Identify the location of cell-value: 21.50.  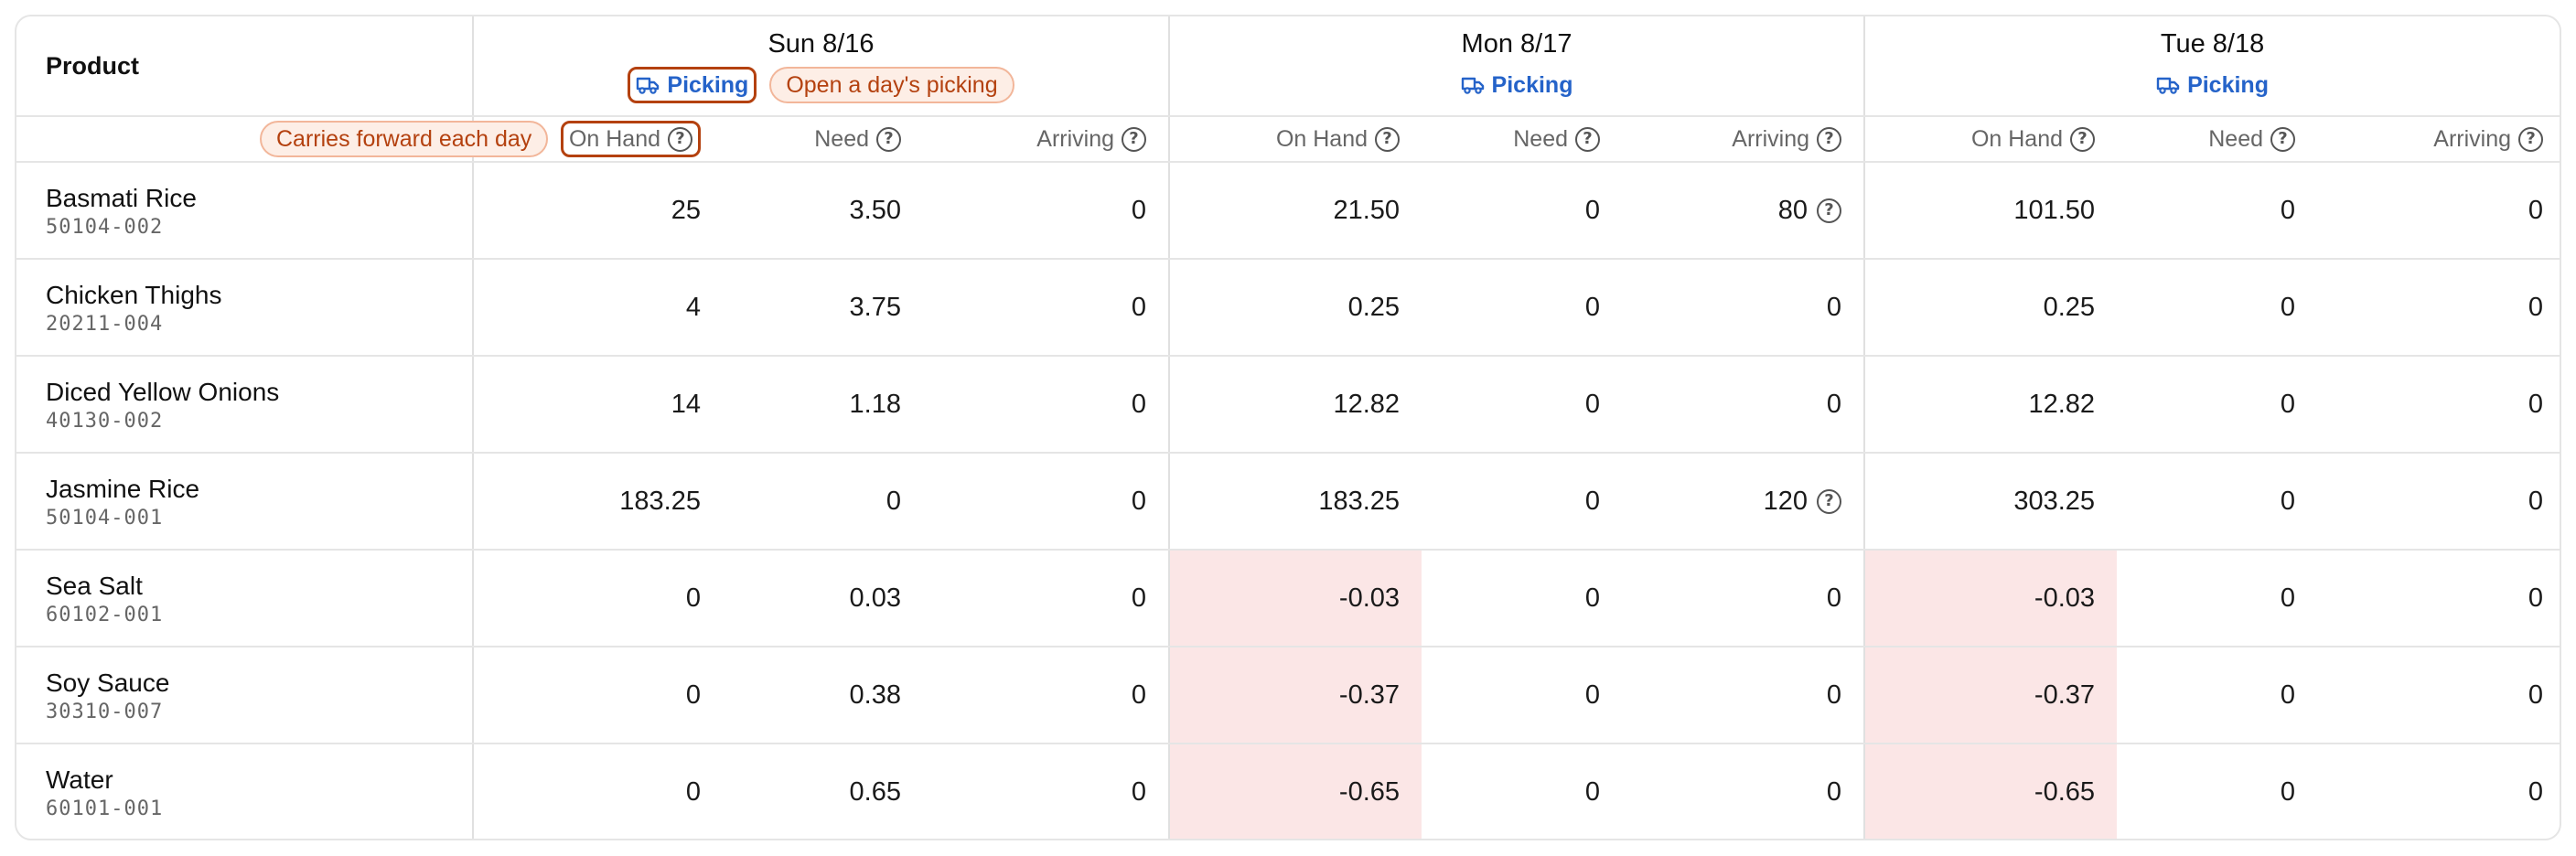
(1367, 210).